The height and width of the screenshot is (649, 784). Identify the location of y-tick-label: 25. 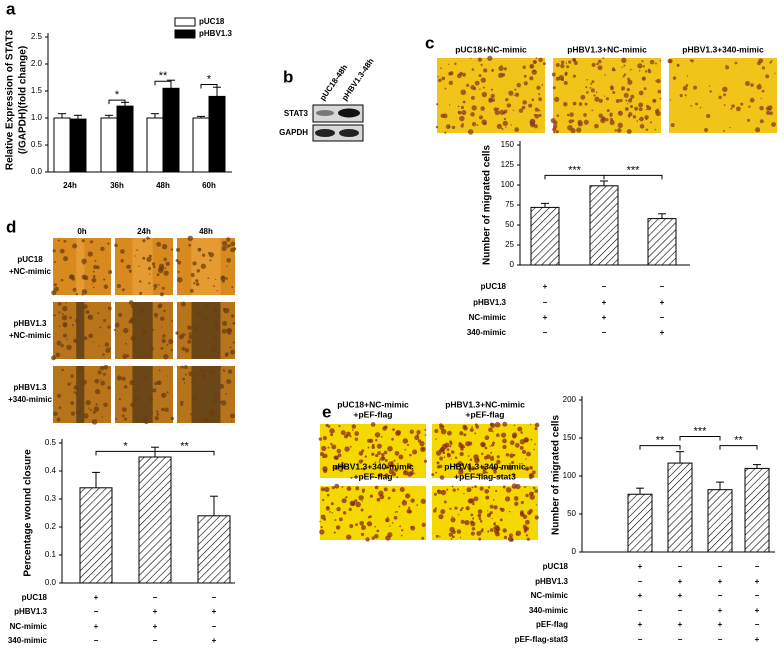
(509, 244).